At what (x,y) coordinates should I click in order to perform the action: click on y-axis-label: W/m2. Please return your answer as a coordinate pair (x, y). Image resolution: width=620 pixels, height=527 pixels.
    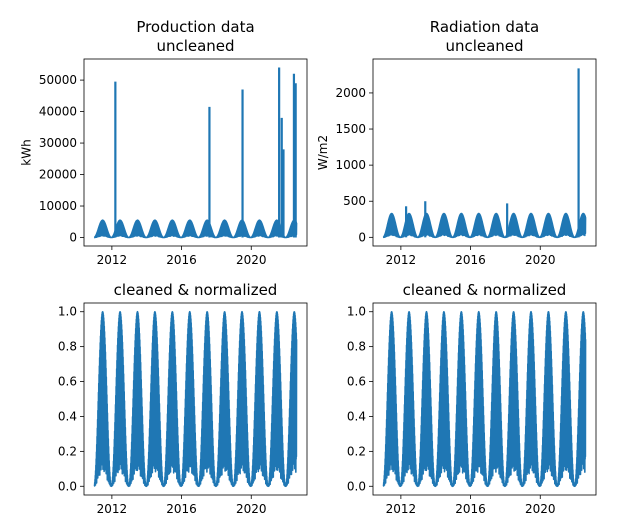
    Looking at the image, I should click on (323, 152).